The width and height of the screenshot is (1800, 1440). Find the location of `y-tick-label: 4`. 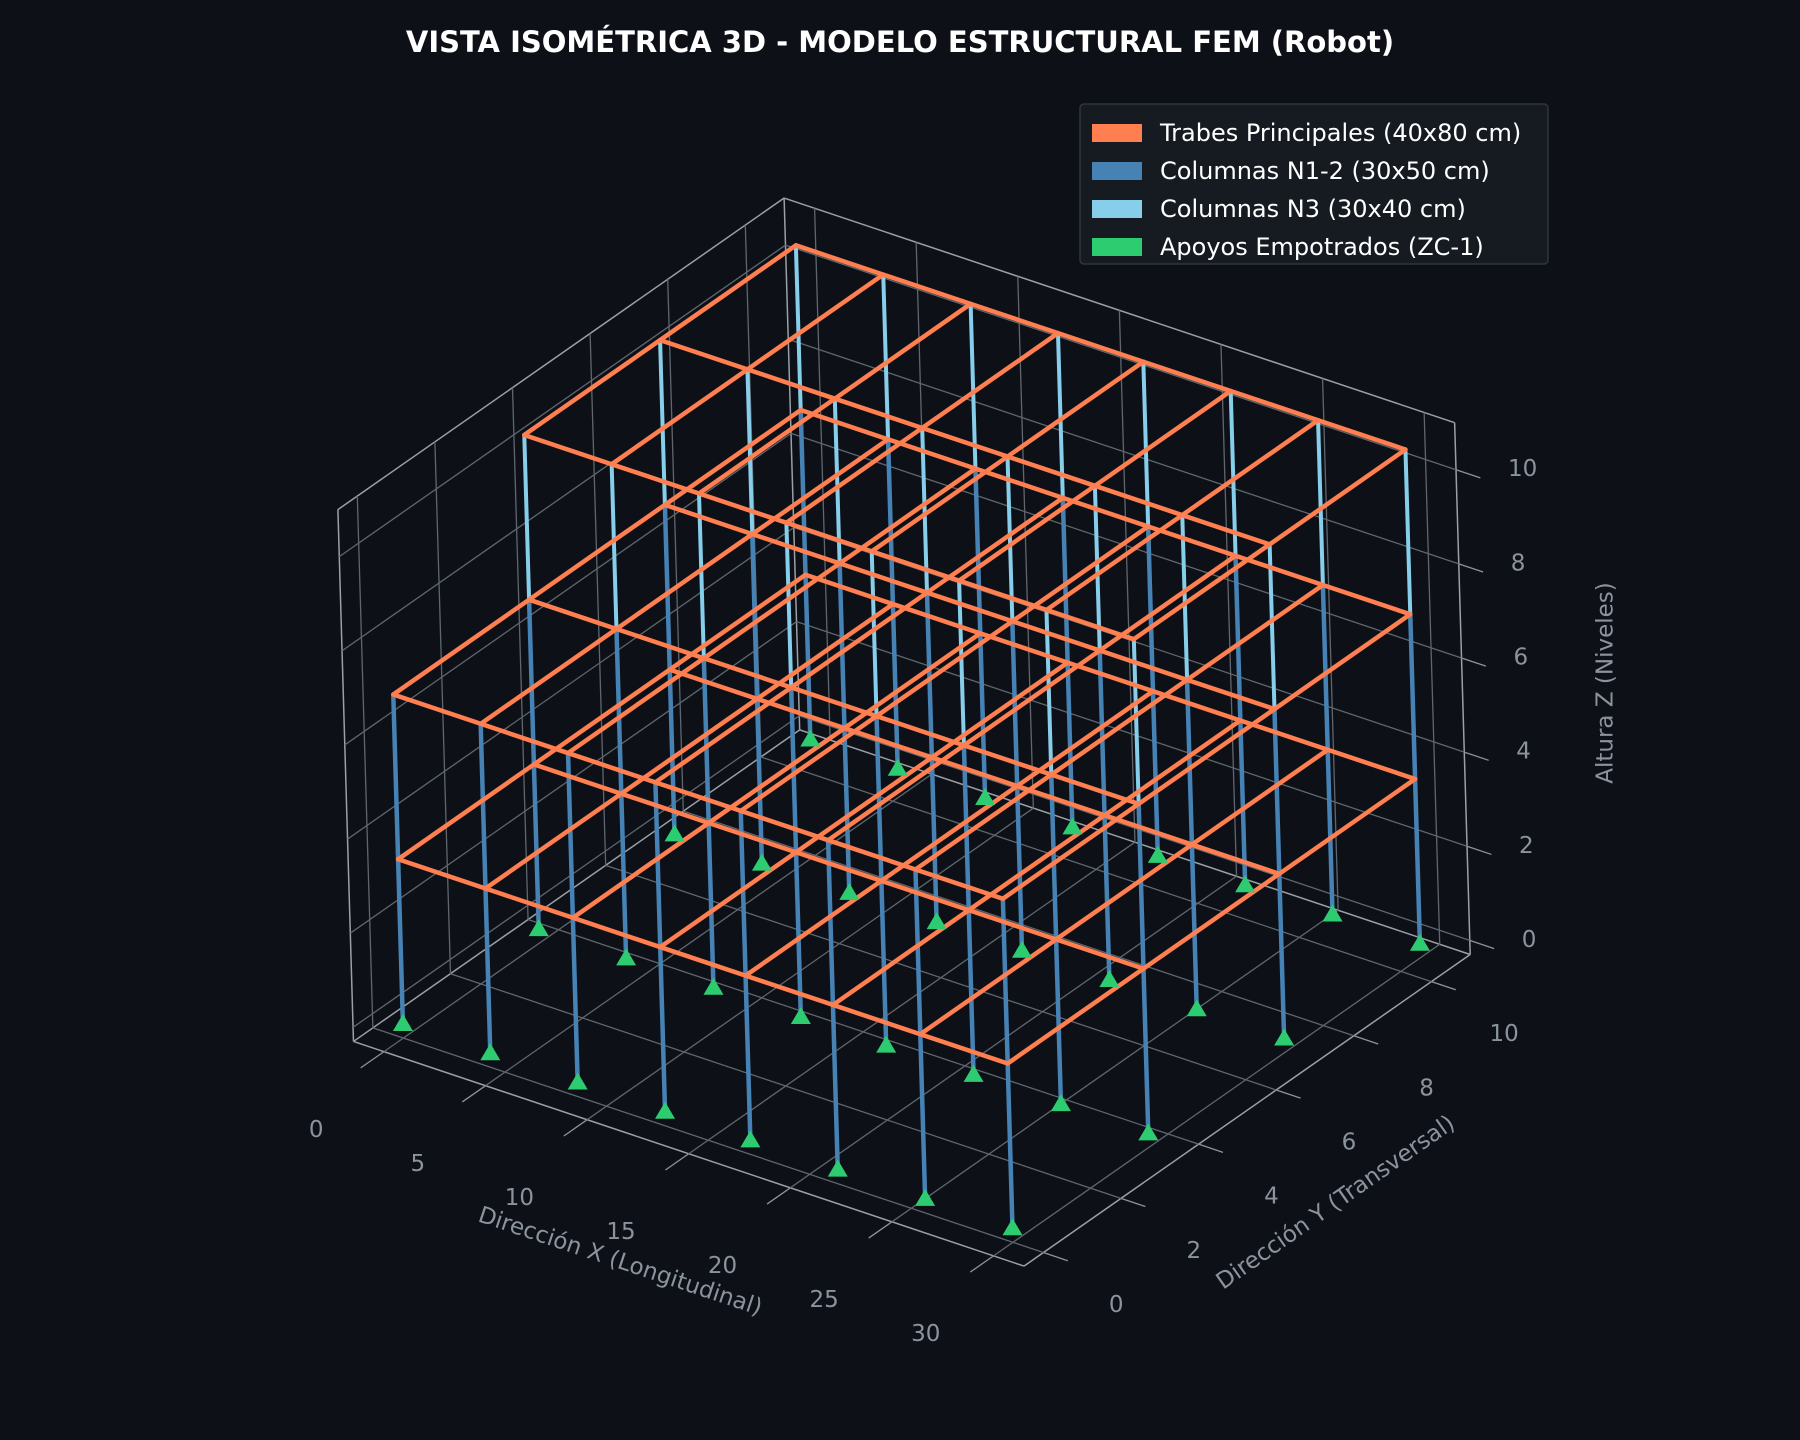

y-tick-label: 4 is located at coordinates (1271, 1197).